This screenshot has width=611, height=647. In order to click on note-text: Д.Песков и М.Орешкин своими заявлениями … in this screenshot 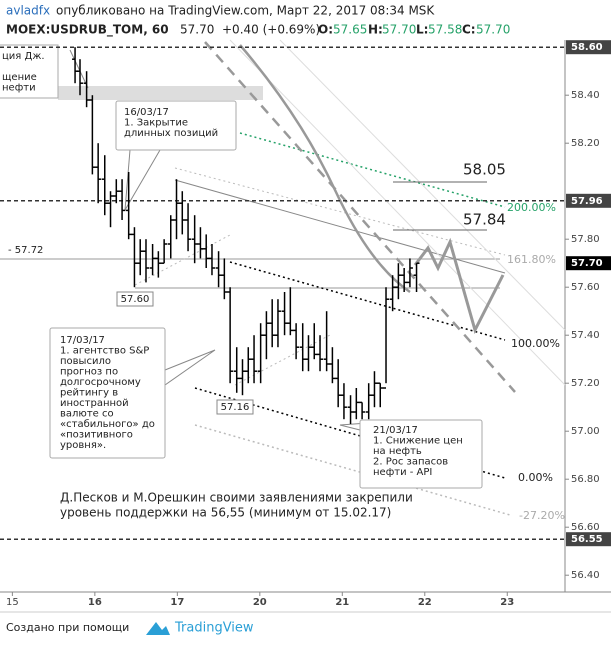, I will do `click(236, 498)`.